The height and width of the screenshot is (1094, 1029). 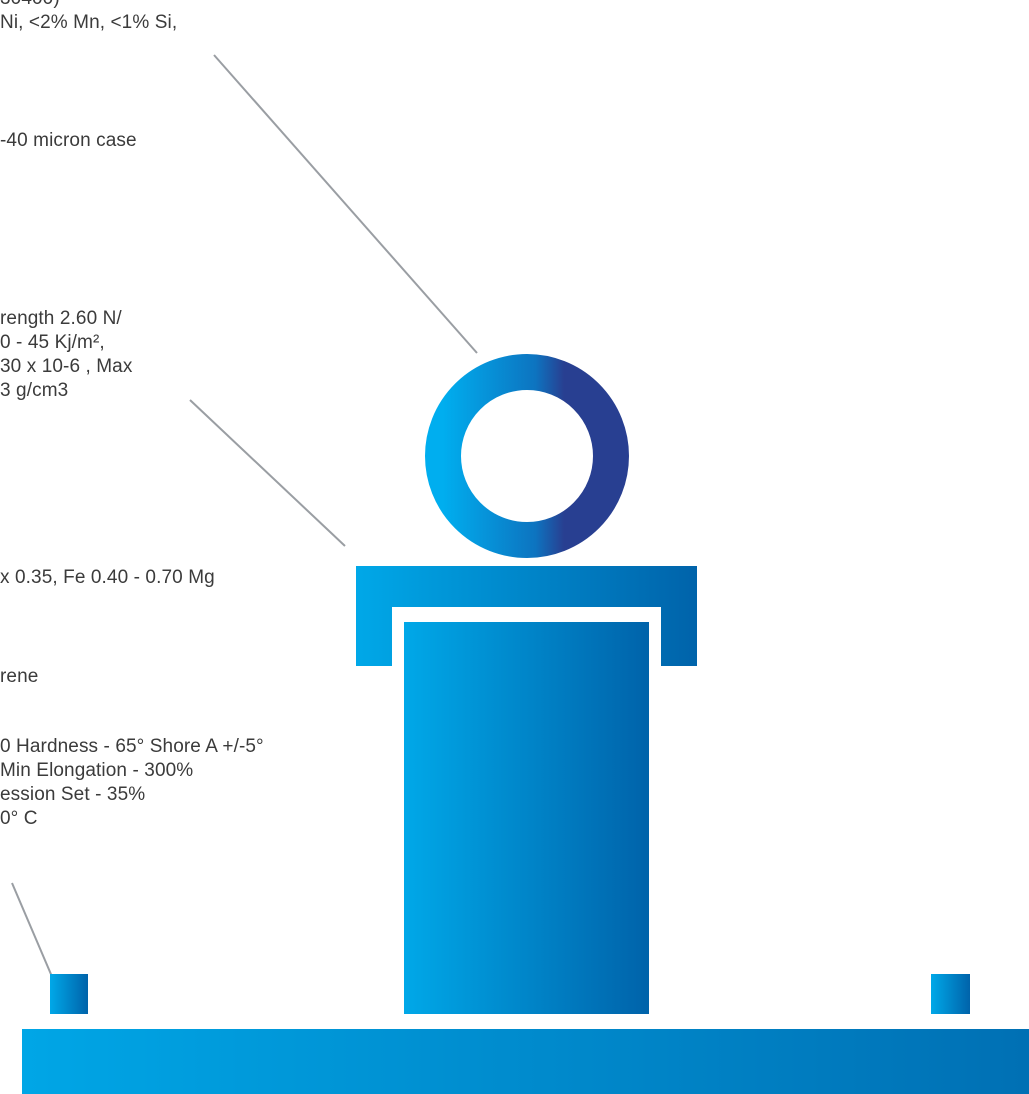 I want to click on ring-pin, so click(x=527, y=456).